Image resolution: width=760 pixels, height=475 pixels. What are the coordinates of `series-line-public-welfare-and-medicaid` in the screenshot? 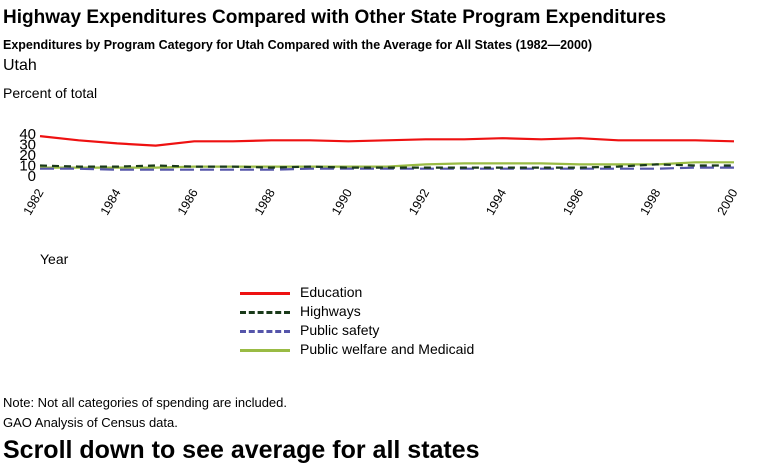 It's located at (387, 165).